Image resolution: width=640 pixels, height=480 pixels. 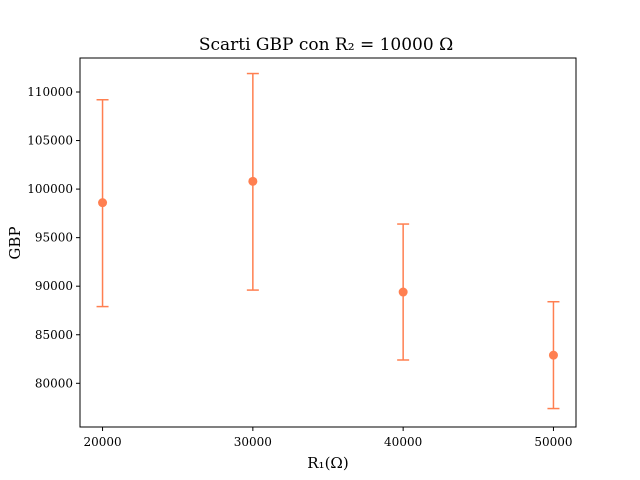 I want to click on y-axis-title: GBP, so click(x=15, y=242).